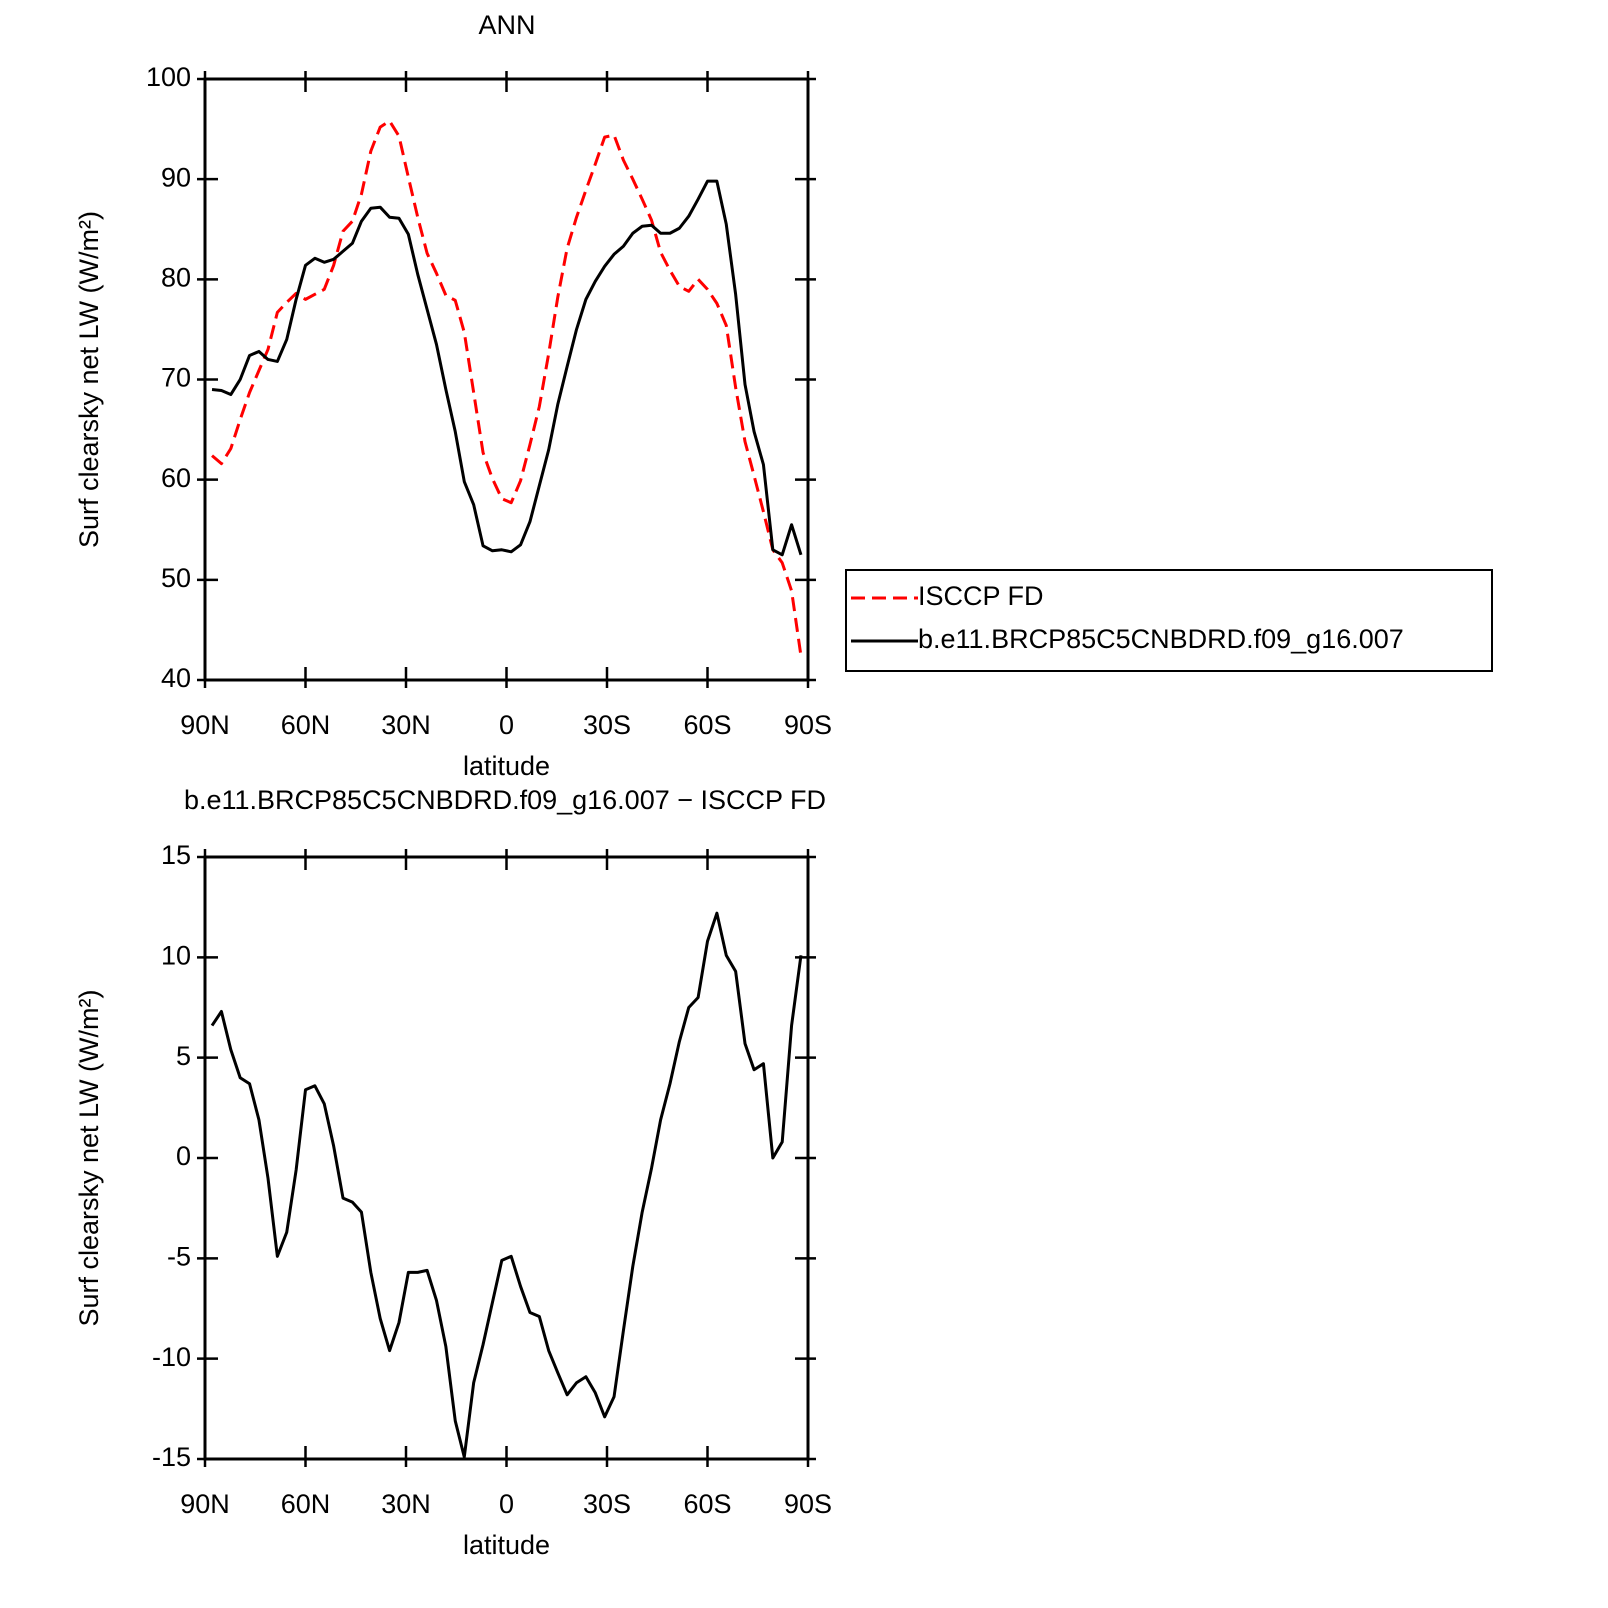  I want to click on legend: ISCCP FD b.e11.BRCP85C5CNBDRD.f09_g16.007, so click(1169, 620).